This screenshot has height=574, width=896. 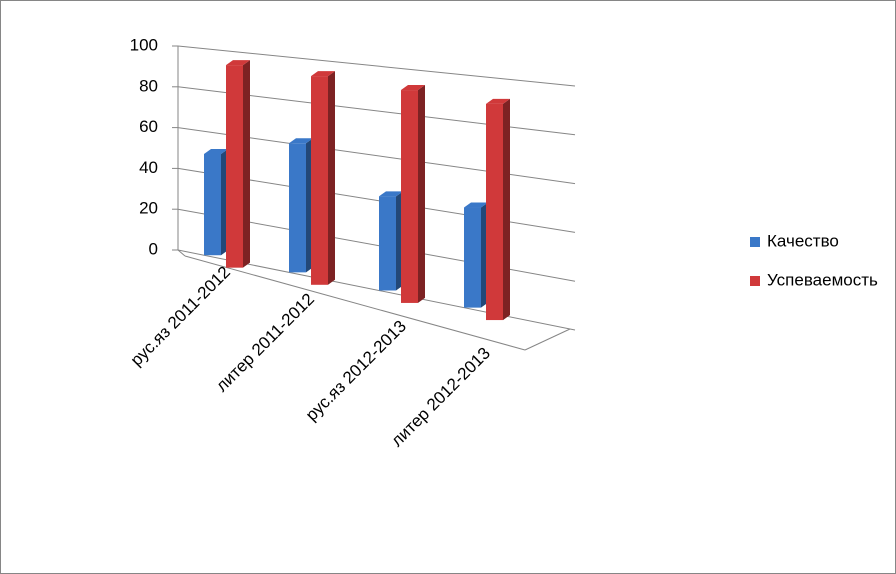 I want to click on y-tick-label: 80, so click(x=148, y=85).